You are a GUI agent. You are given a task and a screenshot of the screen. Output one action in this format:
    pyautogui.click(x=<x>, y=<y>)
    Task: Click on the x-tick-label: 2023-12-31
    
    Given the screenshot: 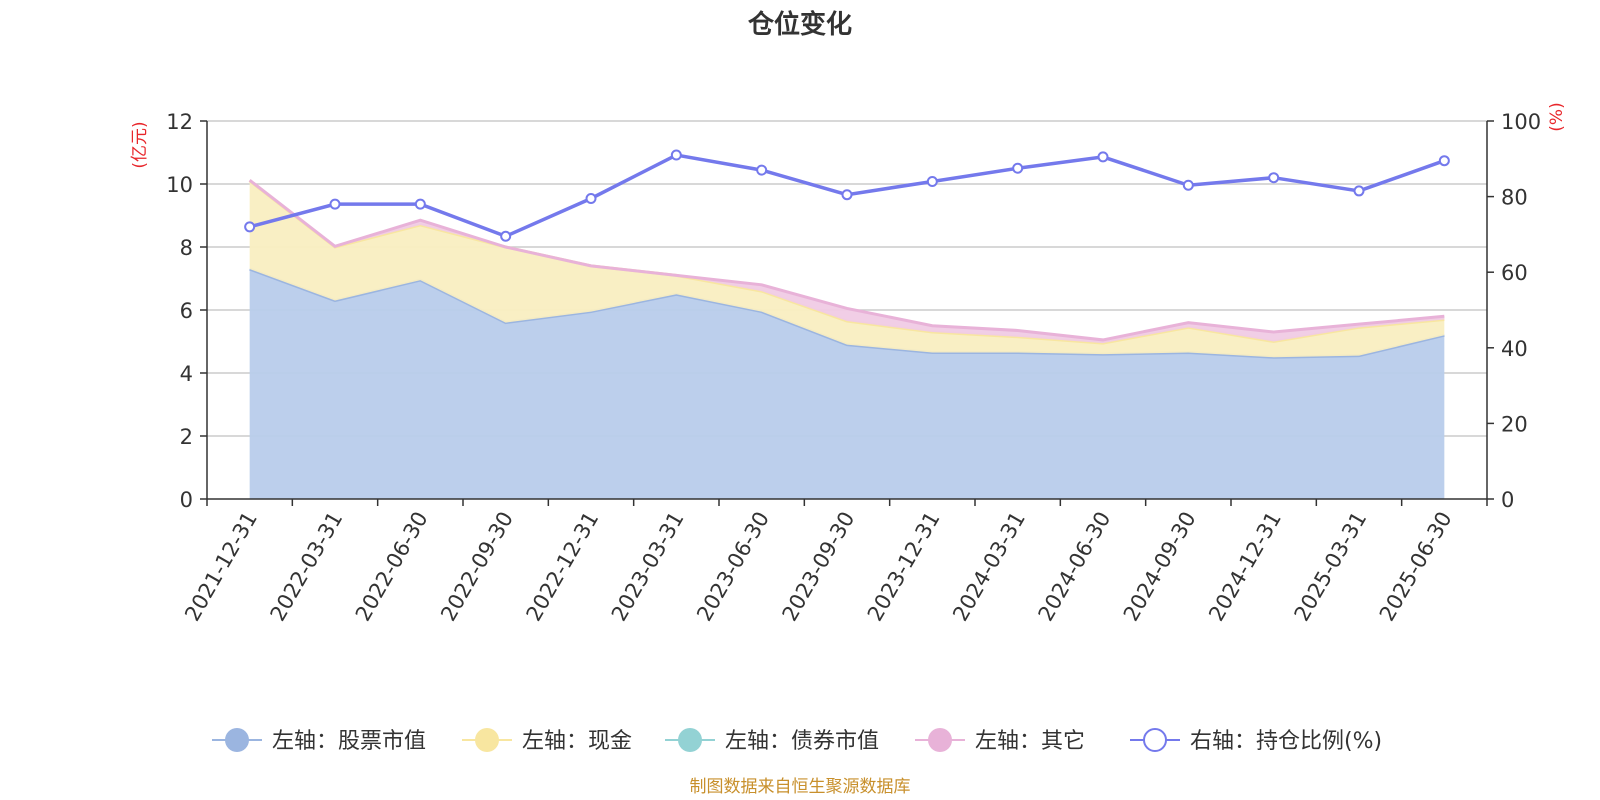 What is the action you would take?
    pyautogui.click(x=904, y=566)
    